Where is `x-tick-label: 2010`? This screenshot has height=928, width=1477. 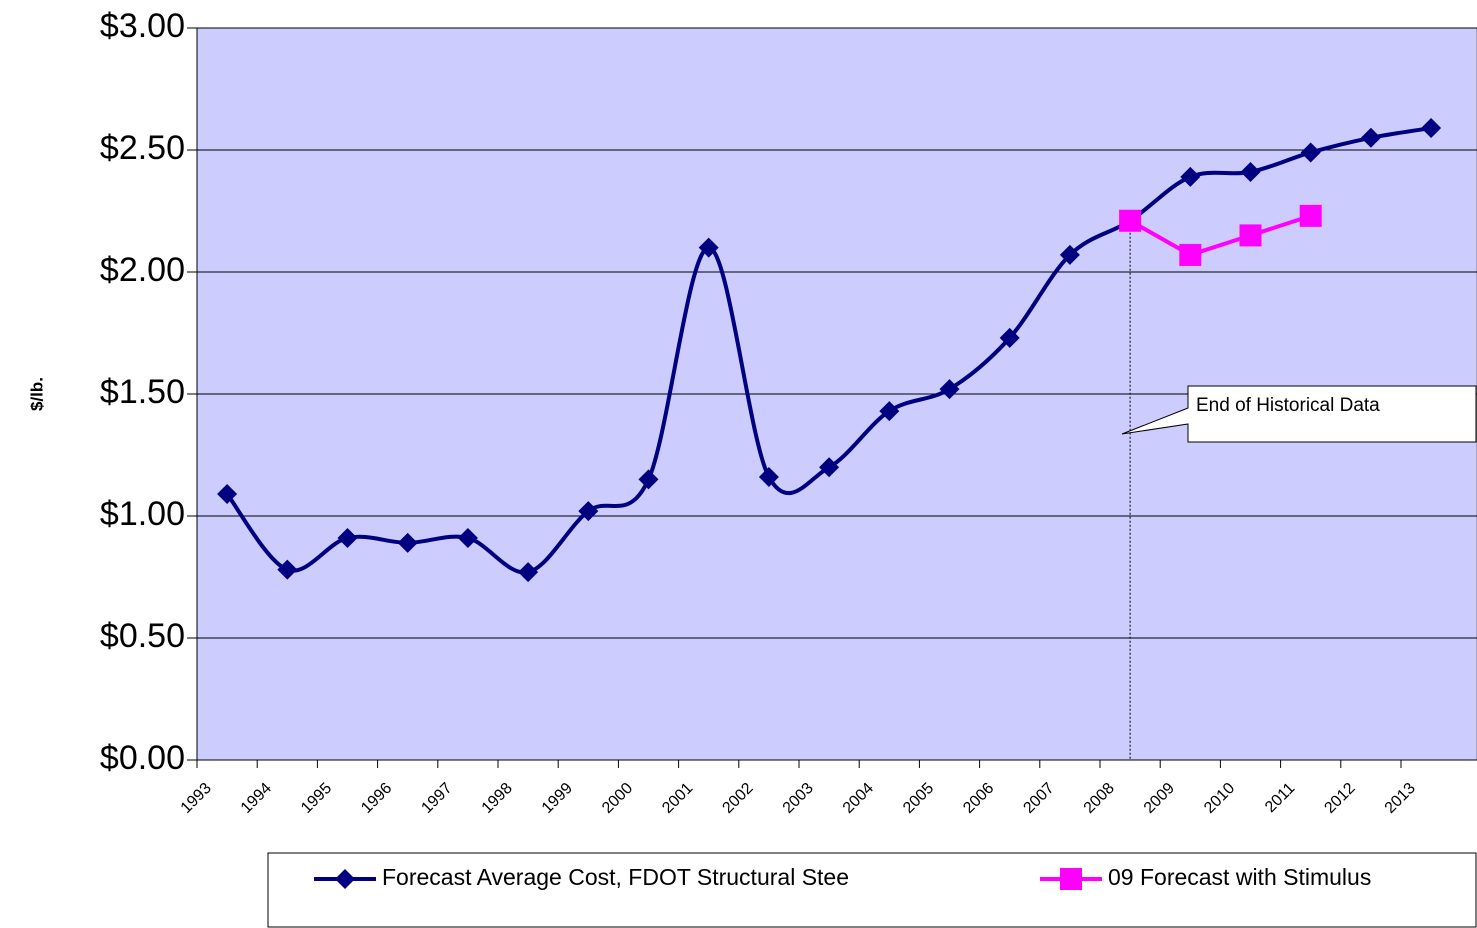 x-tick-label: 2010 is located at coordinates (1219, 798).